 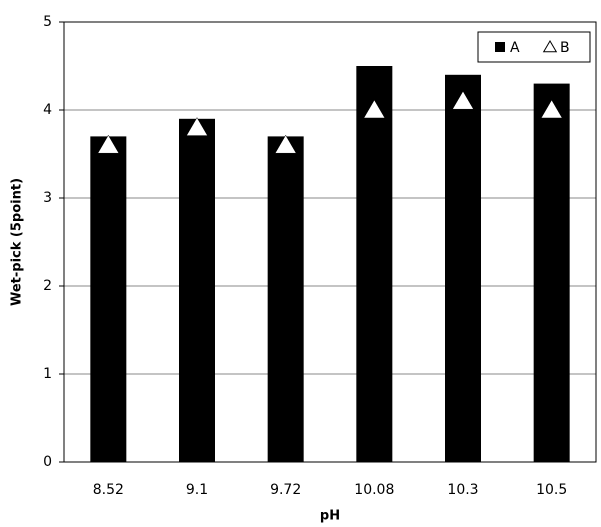 What do you see at coordinates (47, 198) in the screenshot?
I see `y-tick-label: 3` at bounding box center [47, 198].